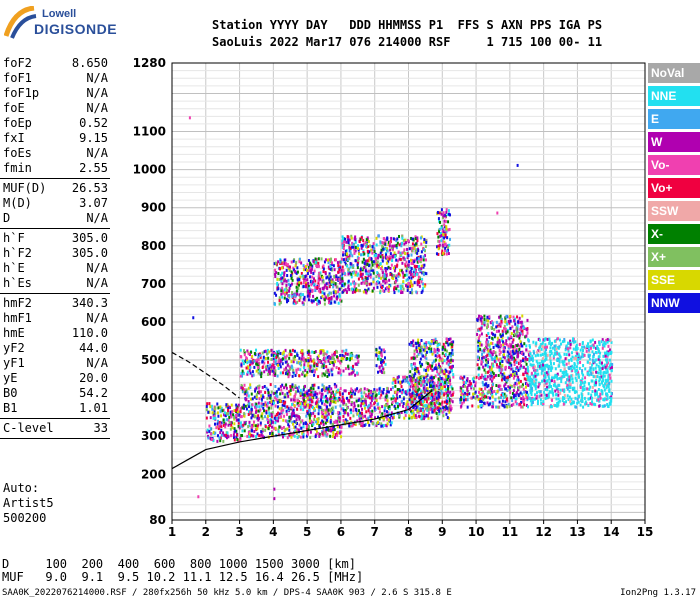 The image size is (700, 600). Describe the element at coordinates (14, 333) in the screenshot. I see `param-name: hmE` at that location.